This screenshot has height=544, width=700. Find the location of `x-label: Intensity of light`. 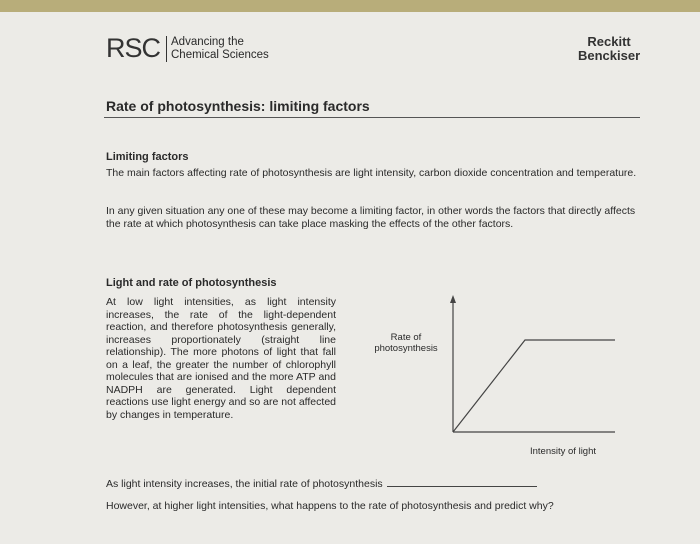

x-label: Intensity of light is located at coordinates (563, 451).